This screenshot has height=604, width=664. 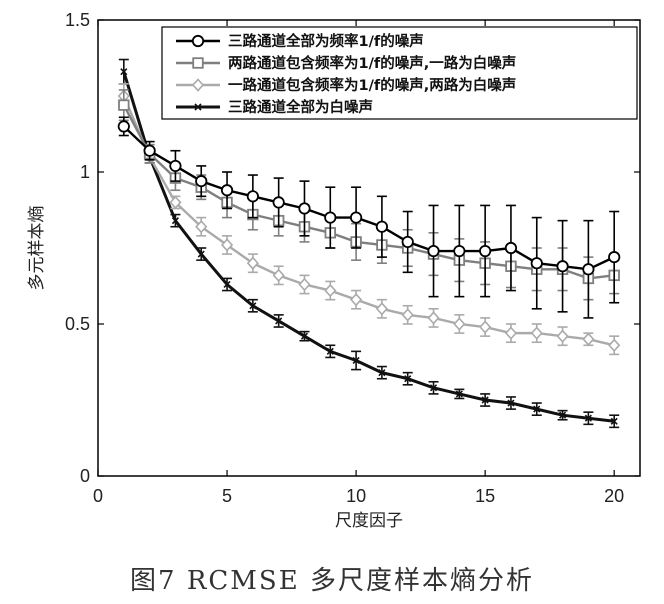 What do you see at coordinates (332, 581) in the screenshot?
I see `figure-caption: 图7 RCMSE 多尺度样本熵分析` at bounding box center [332, 581].